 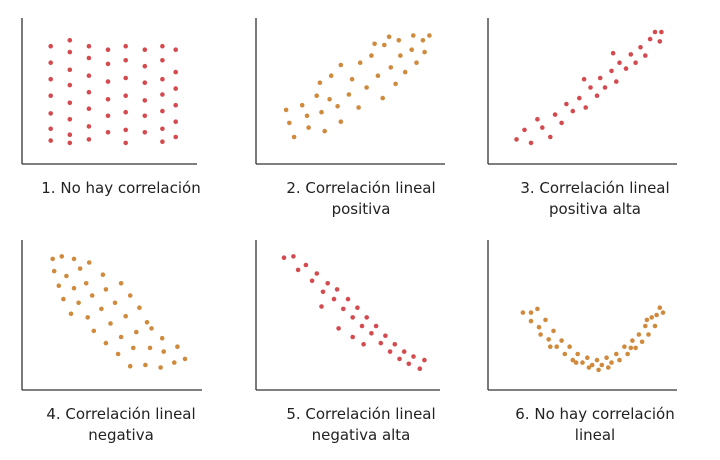 What do you see at coordinates (361, 209) in the screenshot?
I see `caption-line: positiva` at bounding box center [361, 209].